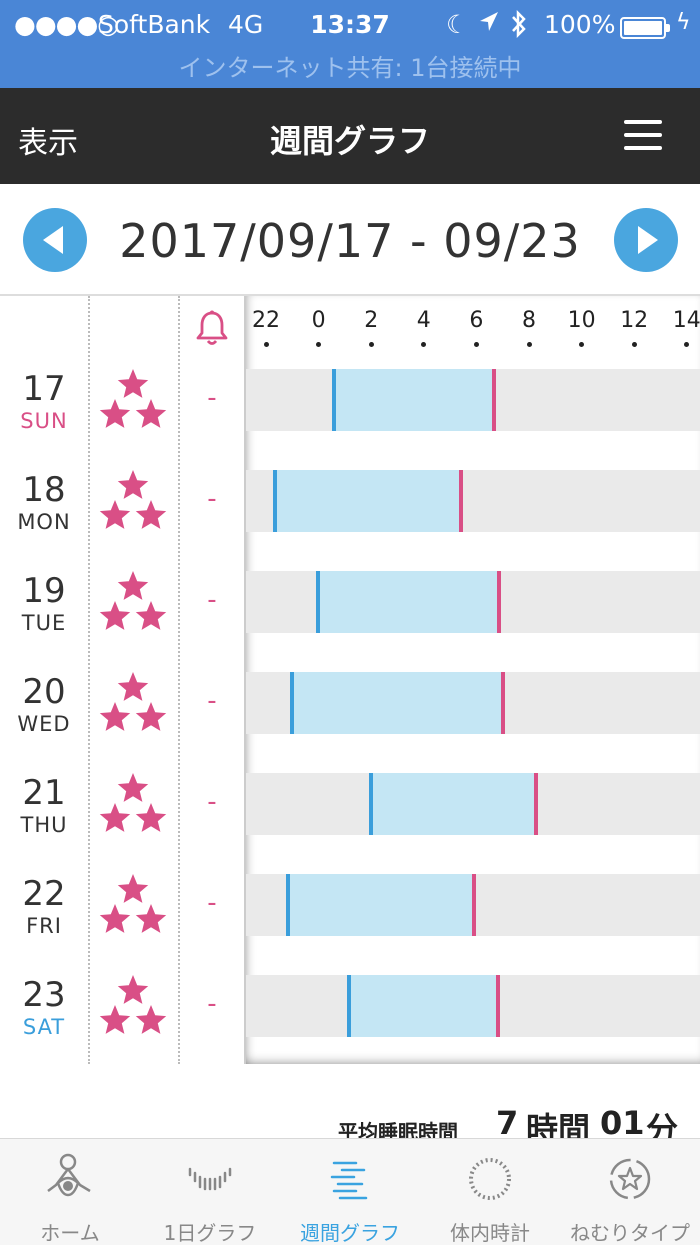 This screenshot has width=700, height=1245. Describe the element at coordinates (246, 24) in the screenshot. I see `network-type: 4G` at that location.